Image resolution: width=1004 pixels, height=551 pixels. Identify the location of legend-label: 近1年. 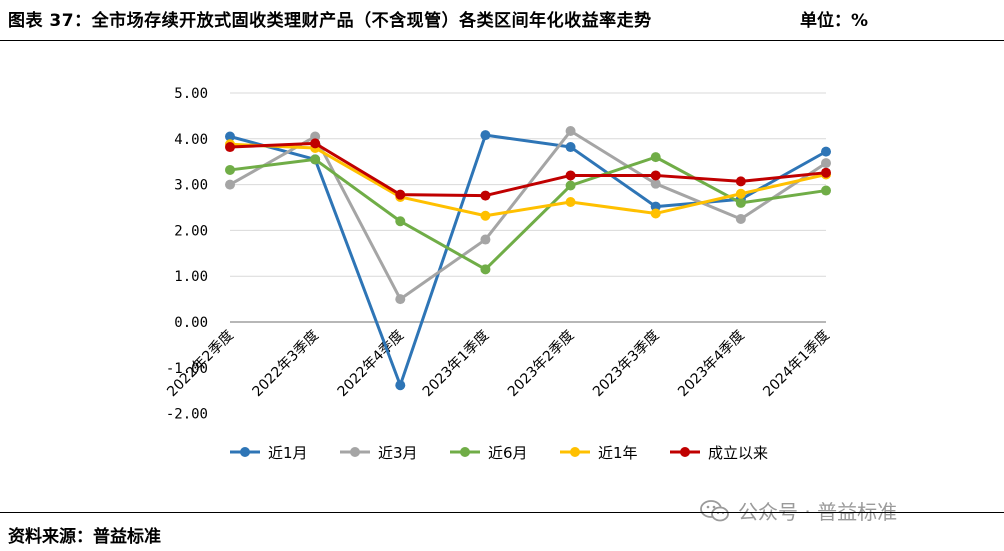
(618, 453).